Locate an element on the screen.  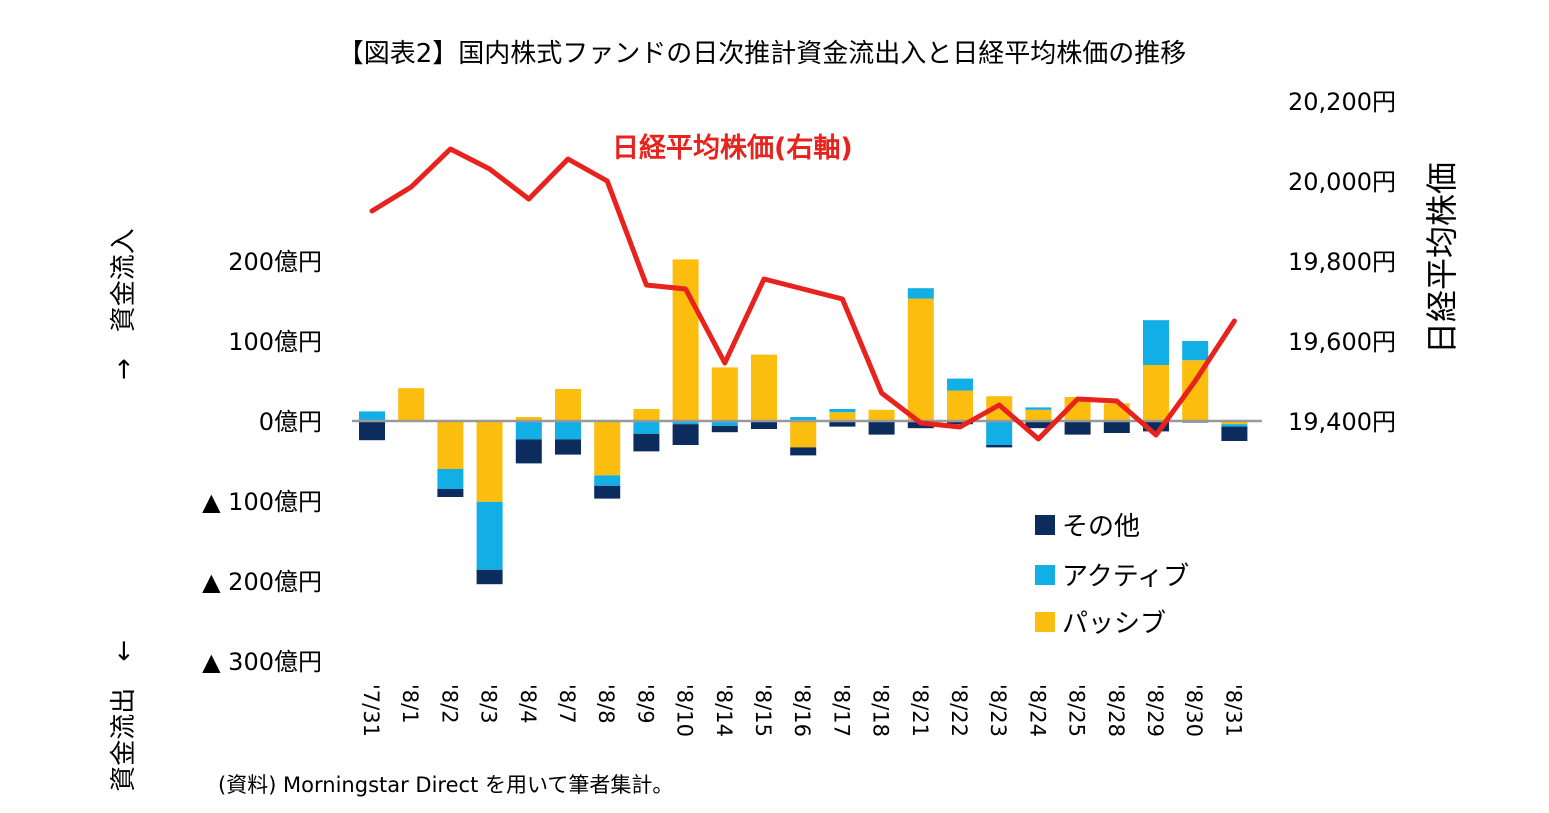
category-label-9: '8/14 is located at coordinates (724, 710).